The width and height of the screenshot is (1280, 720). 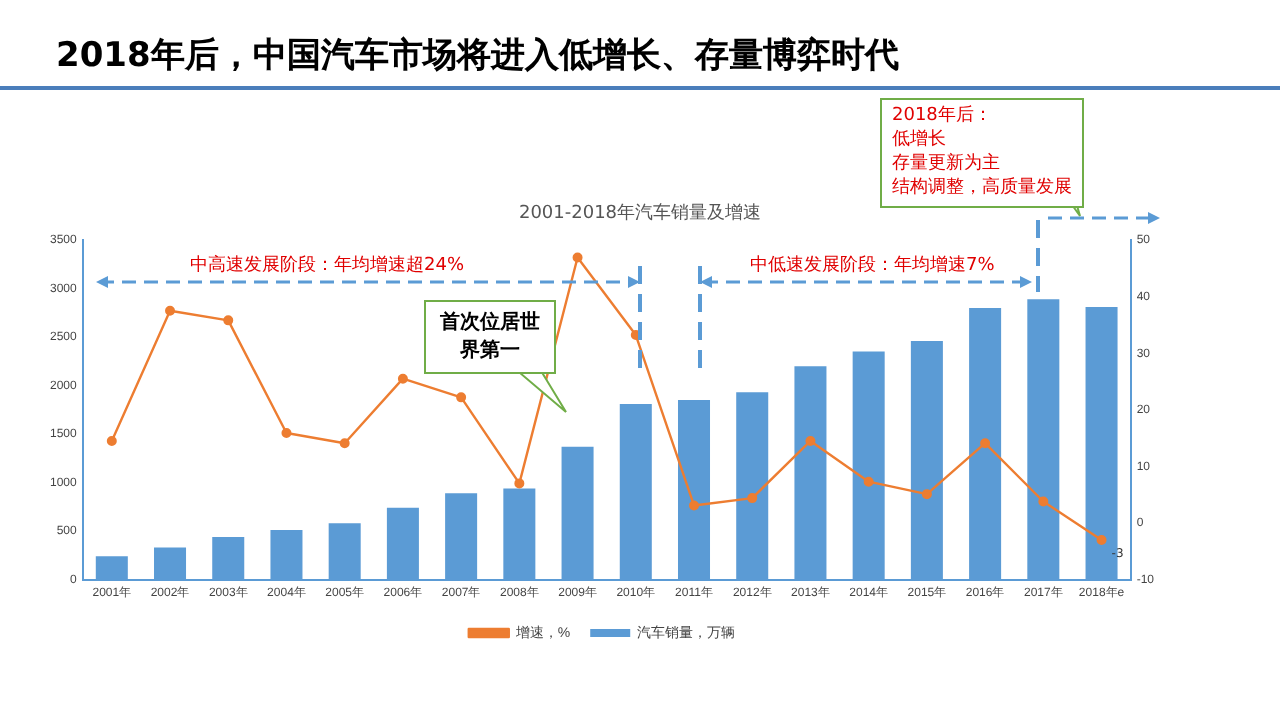 I want to click on annotation: 首次位居世界第一, so click(x=490, y=337).